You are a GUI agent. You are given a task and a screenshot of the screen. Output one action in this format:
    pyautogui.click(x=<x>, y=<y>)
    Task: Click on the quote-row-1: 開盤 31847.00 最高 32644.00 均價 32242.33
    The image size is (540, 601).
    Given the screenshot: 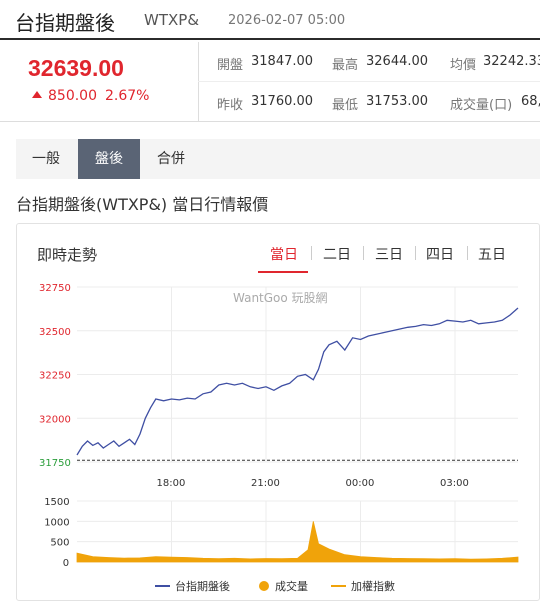 What is the action you would take?
    pyautogui.click(x=369, y=62)
    